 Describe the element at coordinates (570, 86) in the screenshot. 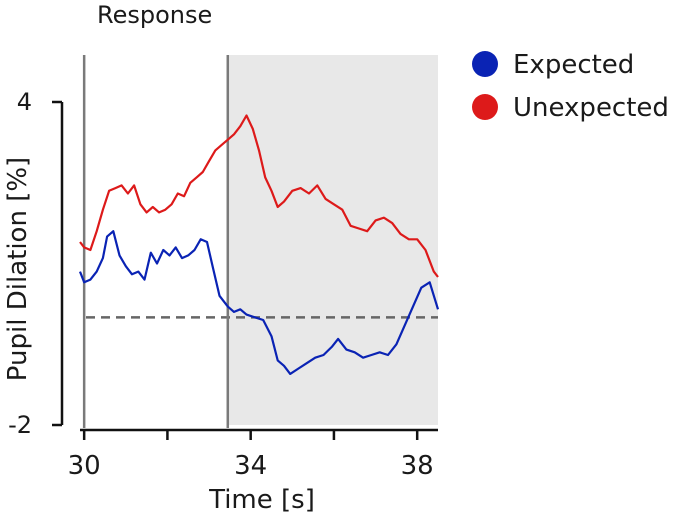

I see `legend: Expected Unexpected` at that location.